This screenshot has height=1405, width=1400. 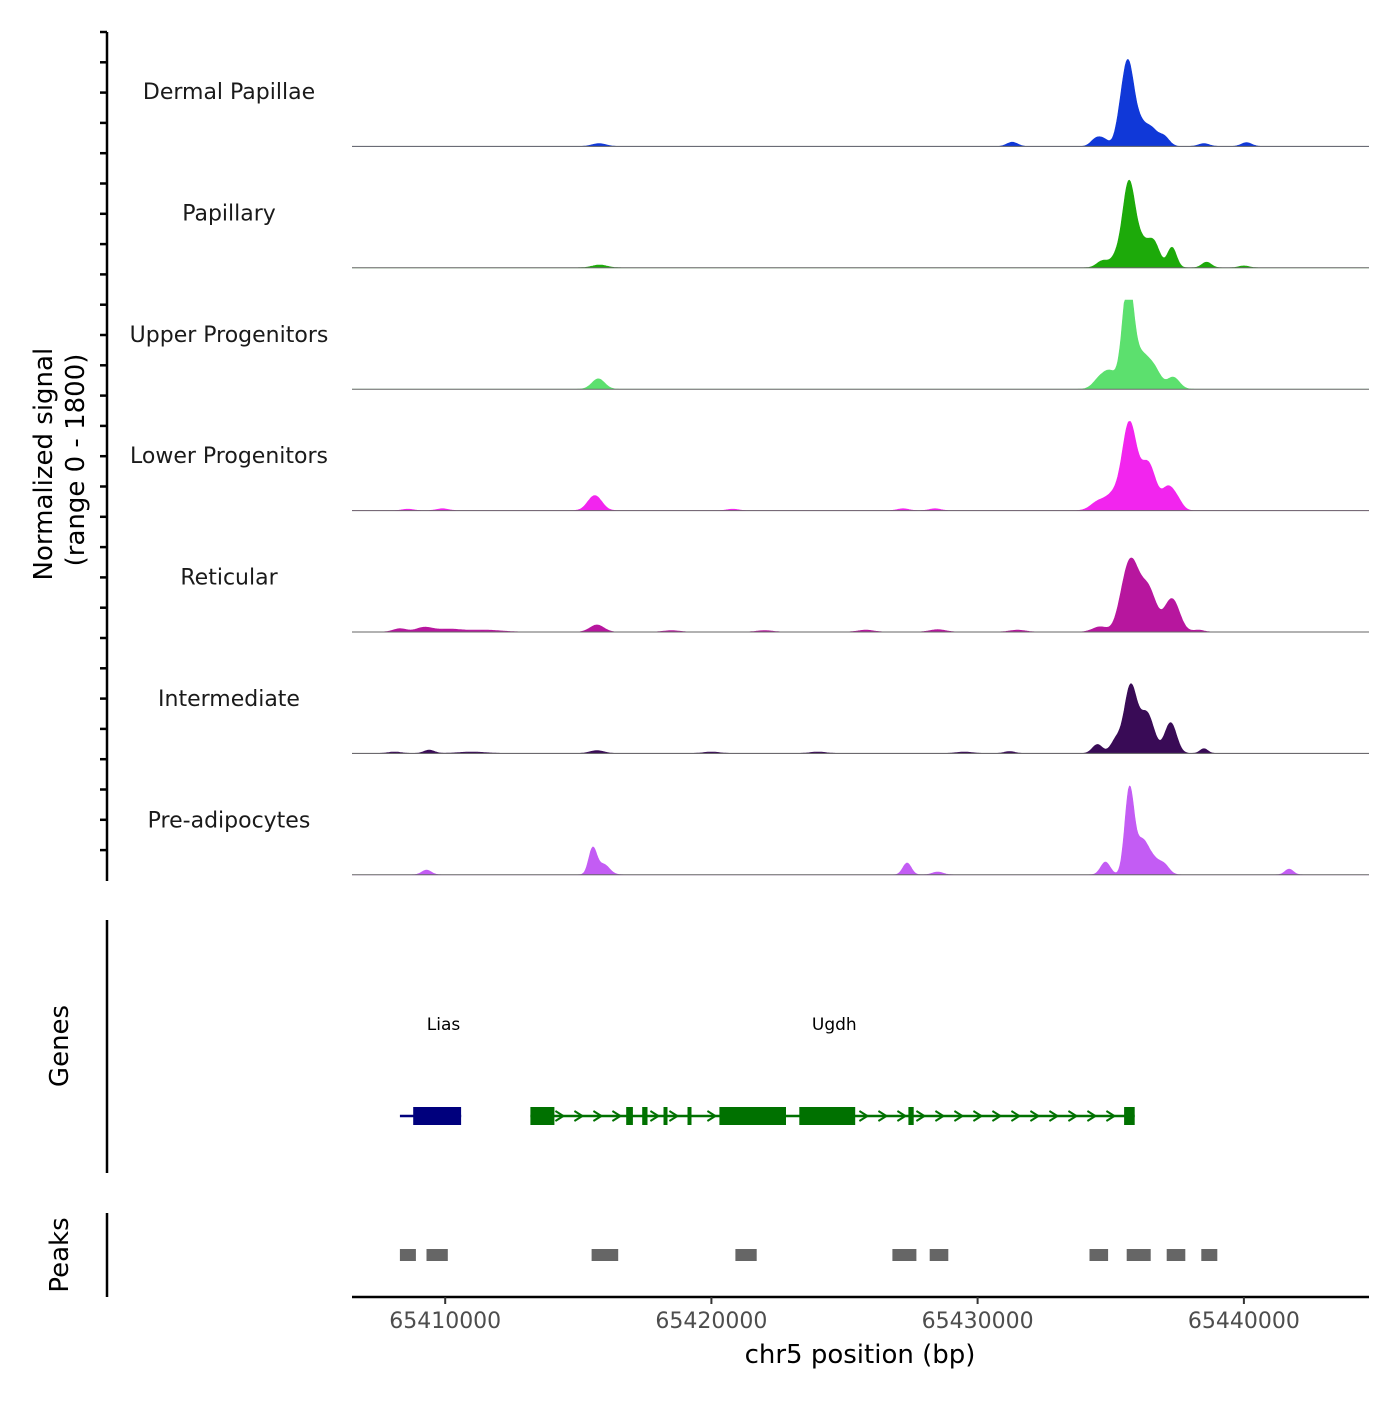 What do you see at coordinates (60, 1046) in the screenshot?
I see `genes-axis-title: Genes` at bounding box center [60, 1046].